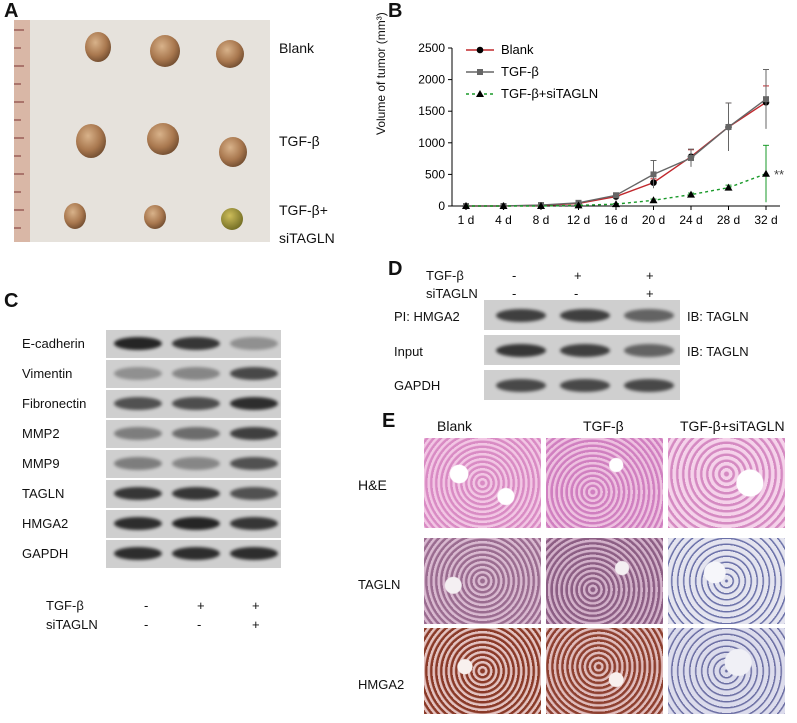  Describe the element at coordinates (435, 174) in the screenshot. I see `y-tick-label: 500` at that location.